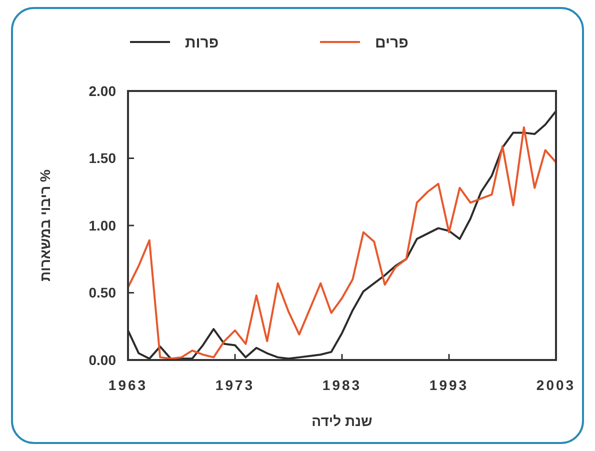 Image resolution: width=595 pixels, height=451 pixels. Describe the element at coordinates (556, 385) in the screenshot. I see `x-tick-label: 2003` at that location.